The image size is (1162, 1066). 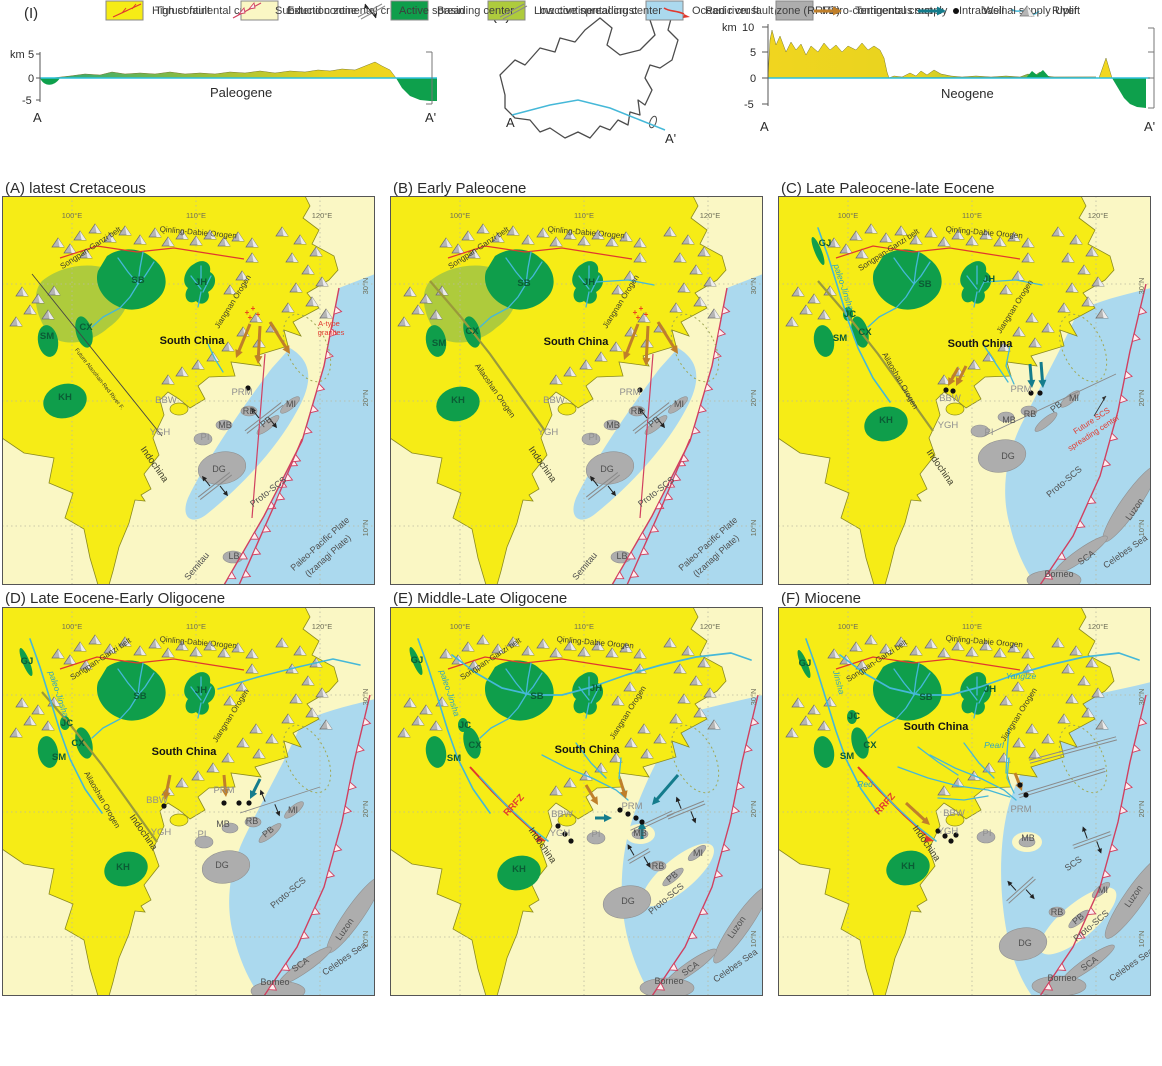 I want to click on map-label-prm: PRM, so click(x=631, y=806).